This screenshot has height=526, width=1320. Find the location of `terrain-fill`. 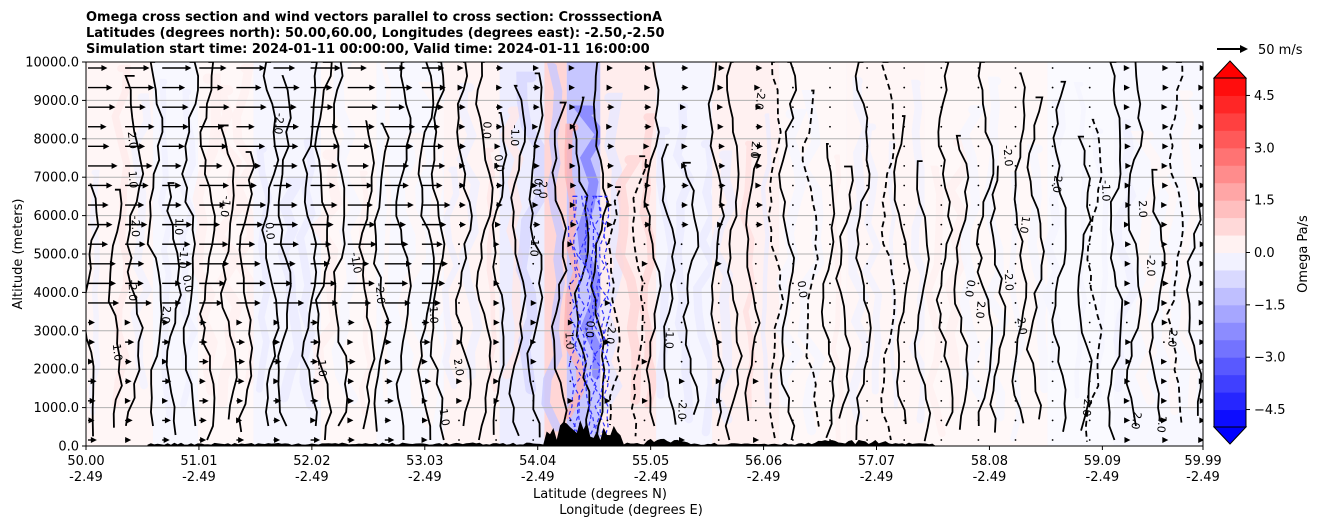

terrain-fill is located at coordinates (541, 433).